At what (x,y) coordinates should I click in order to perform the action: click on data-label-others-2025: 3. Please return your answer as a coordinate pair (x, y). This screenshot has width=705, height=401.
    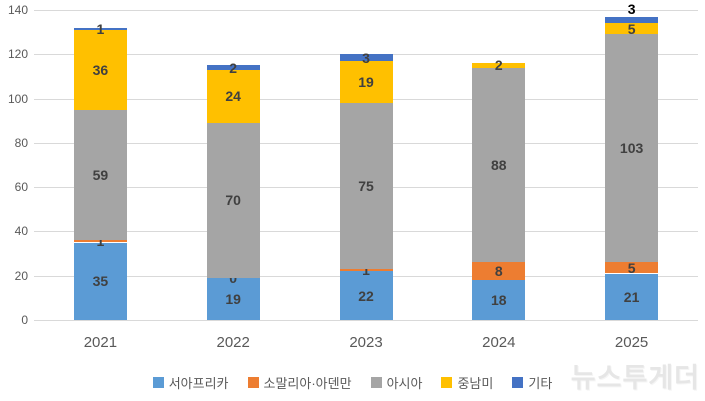
    Looking at the image, I should click on (631, 8).